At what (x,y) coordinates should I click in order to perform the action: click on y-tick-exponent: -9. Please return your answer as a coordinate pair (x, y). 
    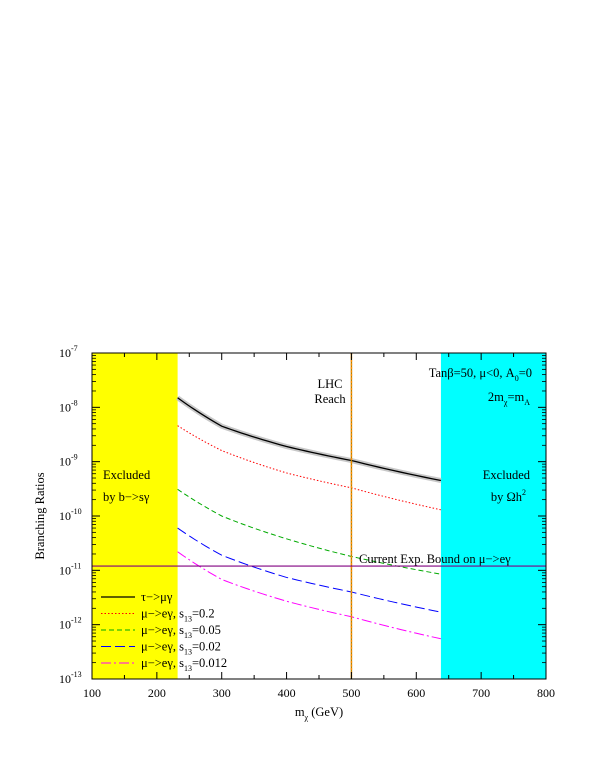
    Looking at the image, I should click on (74, 457).